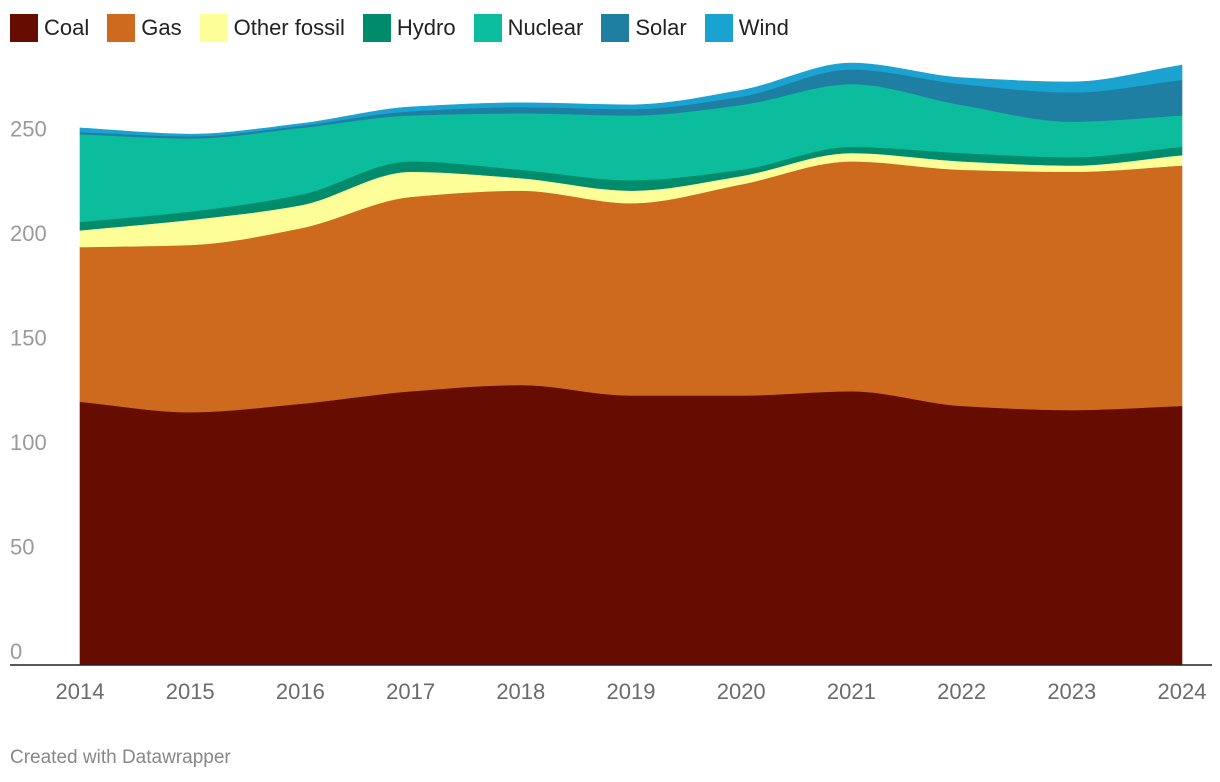 The image size is (1220, 782). What do you see at coordinates (631, 99) in the screenshot?
I see `area-wind` at bounding box center [631, 99].